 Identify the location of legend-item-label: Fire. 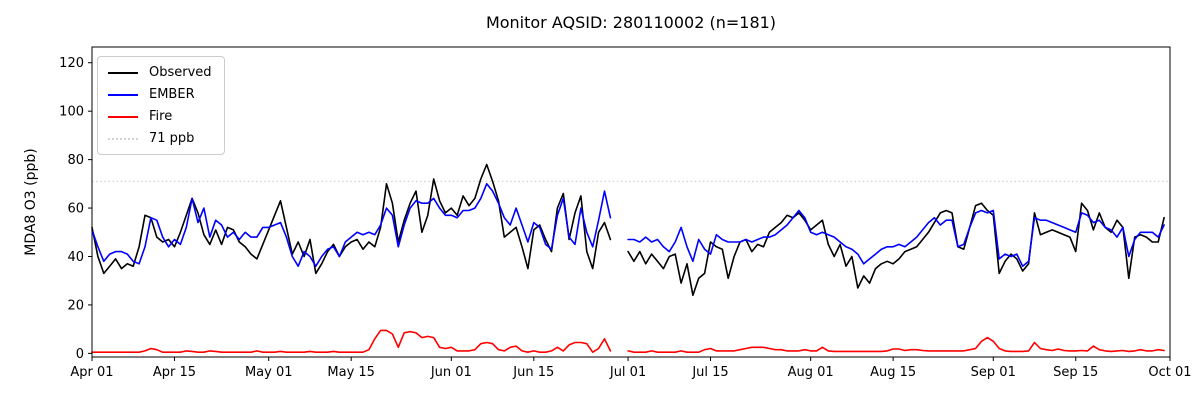
(161, 116).